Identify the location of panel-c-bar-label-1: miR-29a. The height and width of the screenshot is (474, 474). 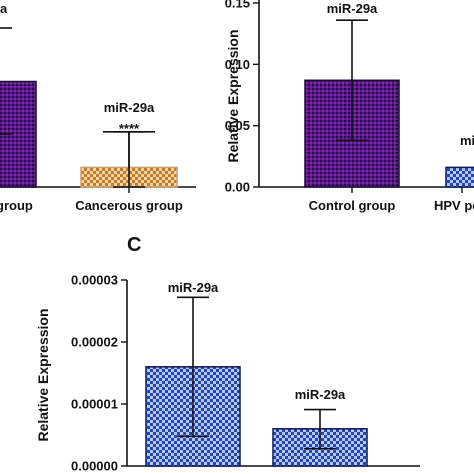
(193, 287).